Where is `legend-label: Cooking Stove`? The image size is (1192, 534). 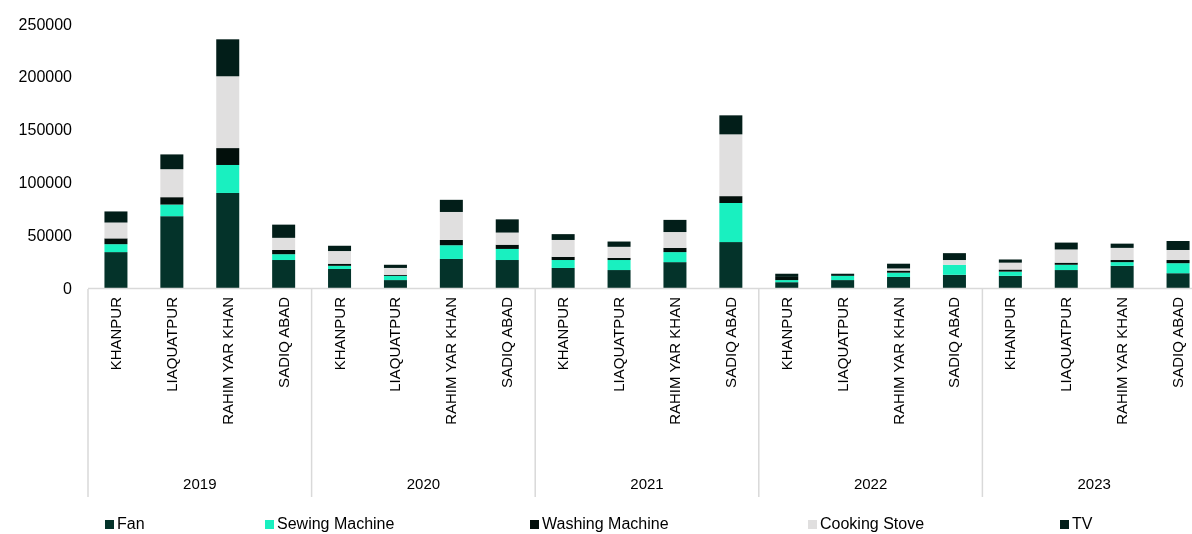 legend-label: Cooking Stove is located at coordinates (872, 523).